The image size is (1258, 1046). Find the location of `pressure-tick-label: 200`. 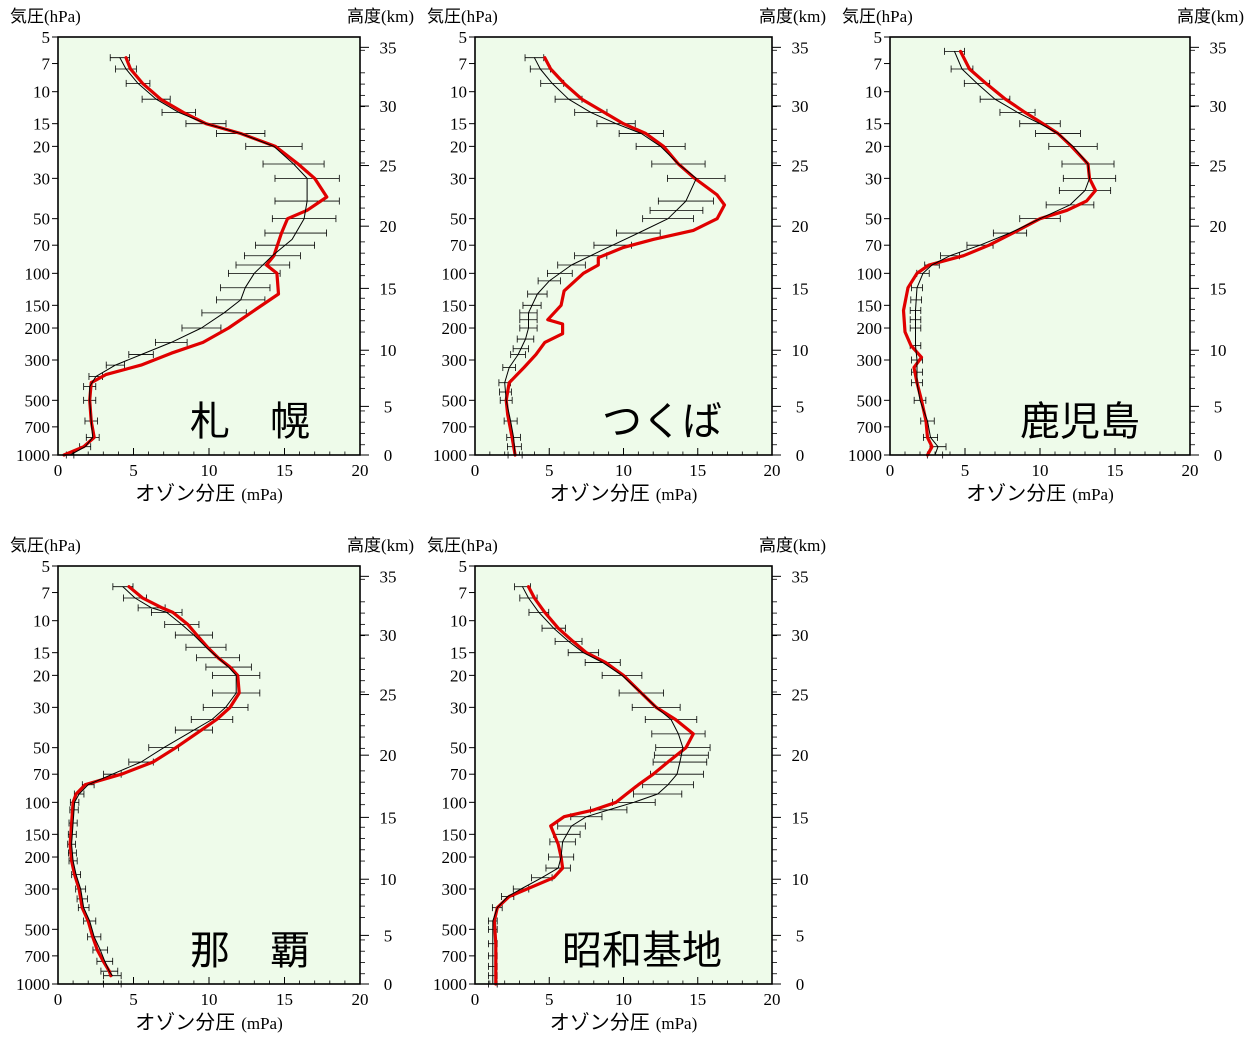

pressure-tick-label: 200 is located at coordinates (38, 328).